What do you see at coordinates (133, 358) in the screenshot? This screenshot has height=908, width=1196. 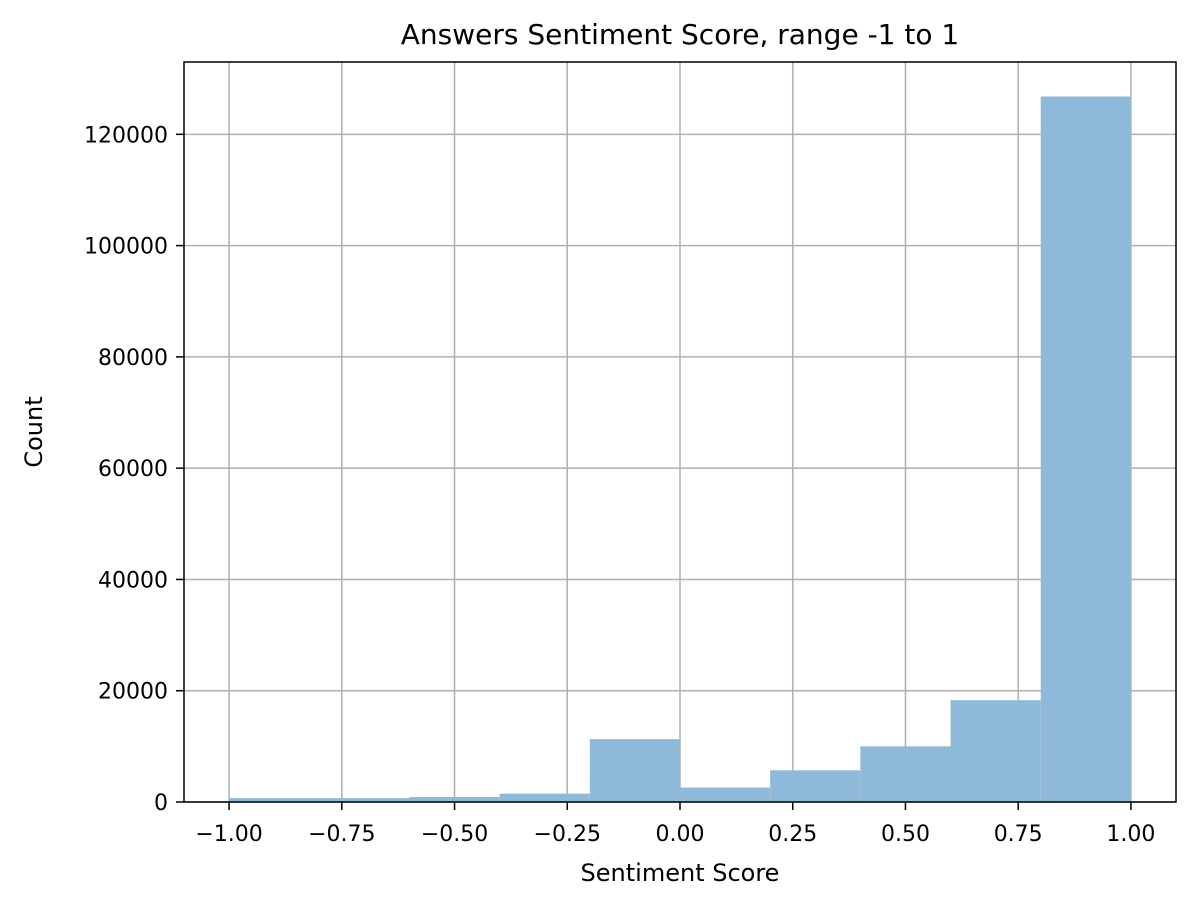 I see `y-tick-label-5: 80000` at bounding box center [133, 358].